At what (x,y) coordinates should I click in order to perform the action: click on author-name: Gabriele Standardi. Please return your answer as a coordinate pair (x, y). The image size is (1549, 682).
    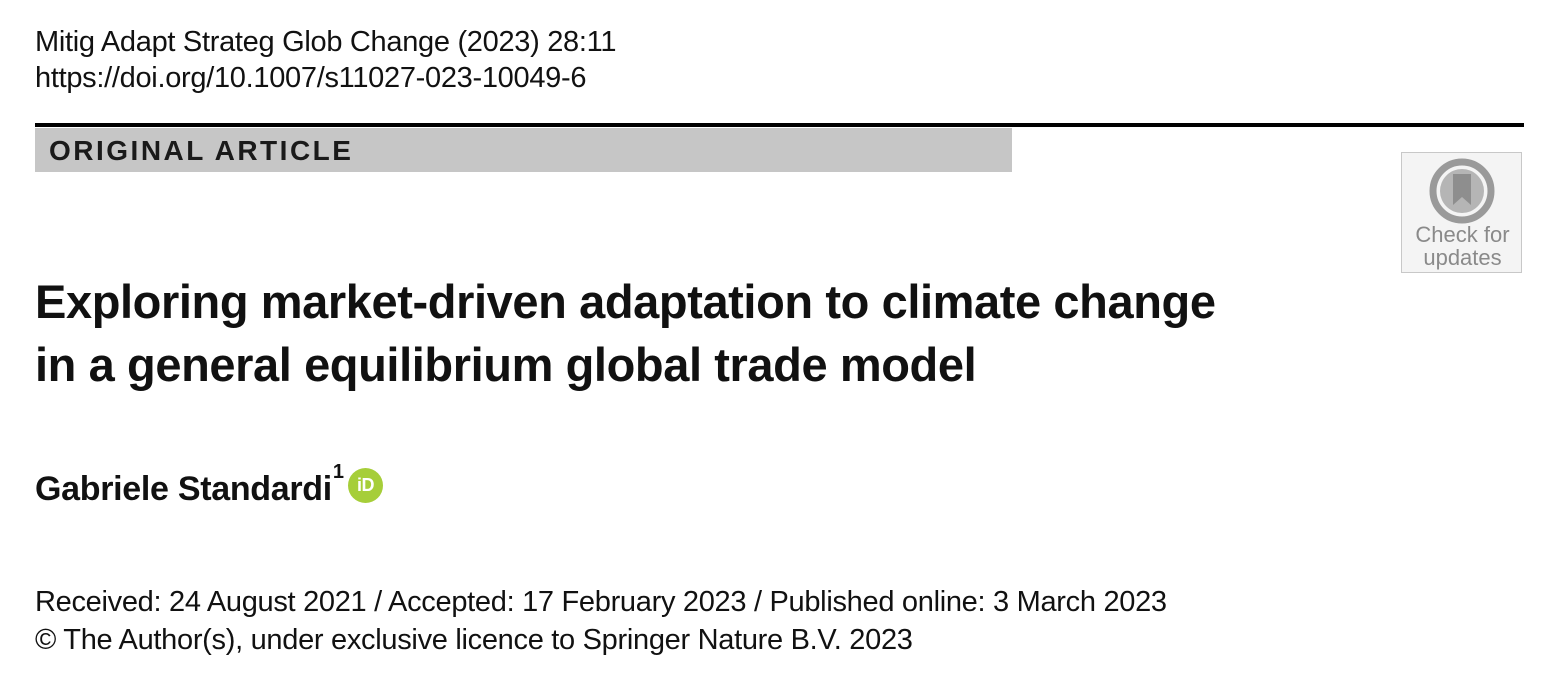
    Looking at the image, I should click on (183, 489).